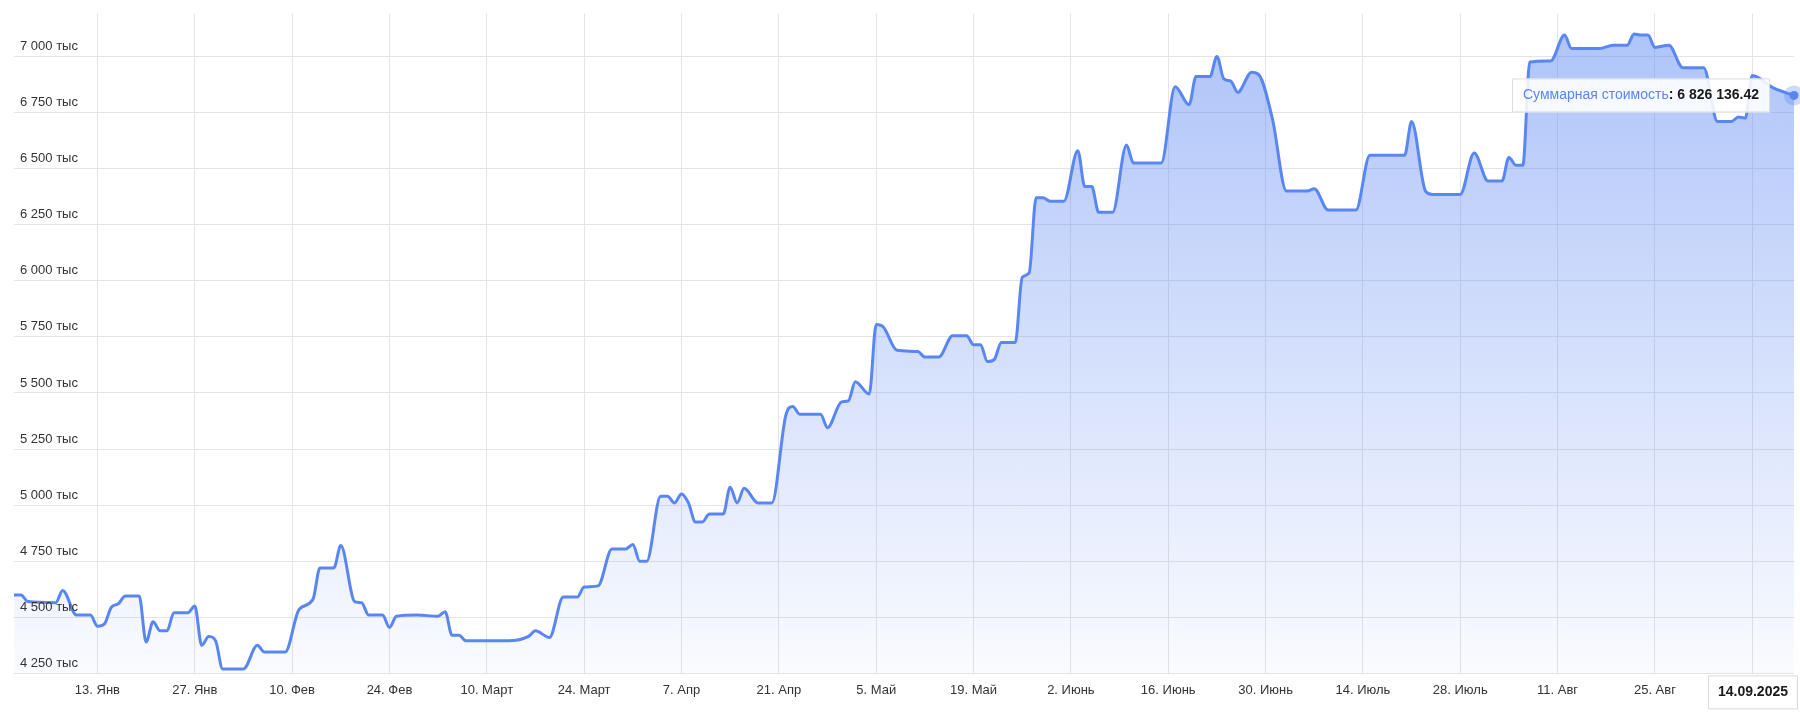  Describe the element at coordinates (49, 382) in the screenshot. I see `y-tick-label: 5 500 тыс` at that location.